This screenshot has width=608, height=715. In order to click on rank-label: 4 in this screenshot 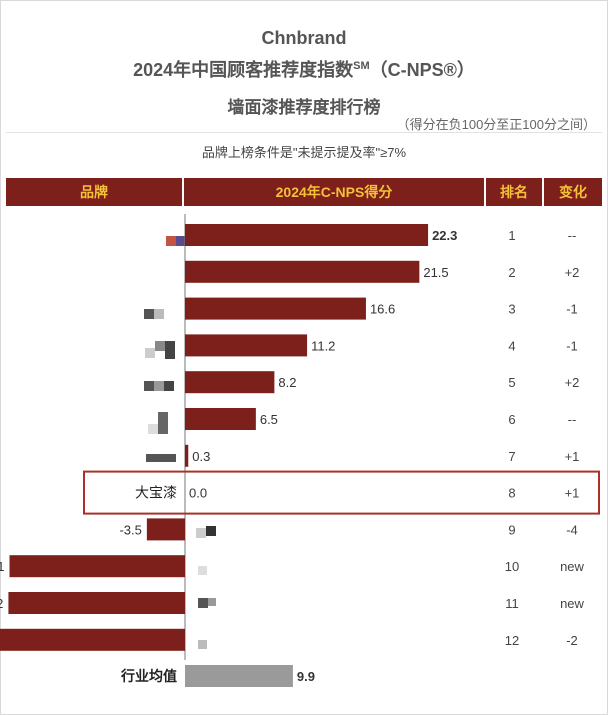, I will do `click(511, 345)`.